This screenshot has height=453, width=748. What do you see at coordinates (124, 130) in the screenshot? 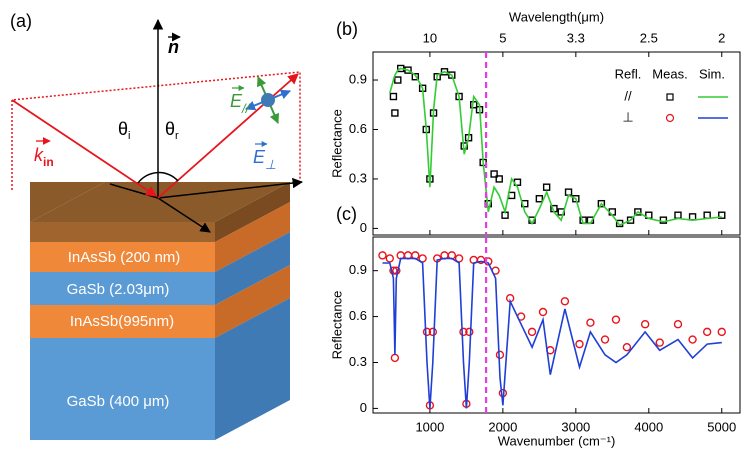
I see `theta-i-label: θi` at bounding box center [124, 130].